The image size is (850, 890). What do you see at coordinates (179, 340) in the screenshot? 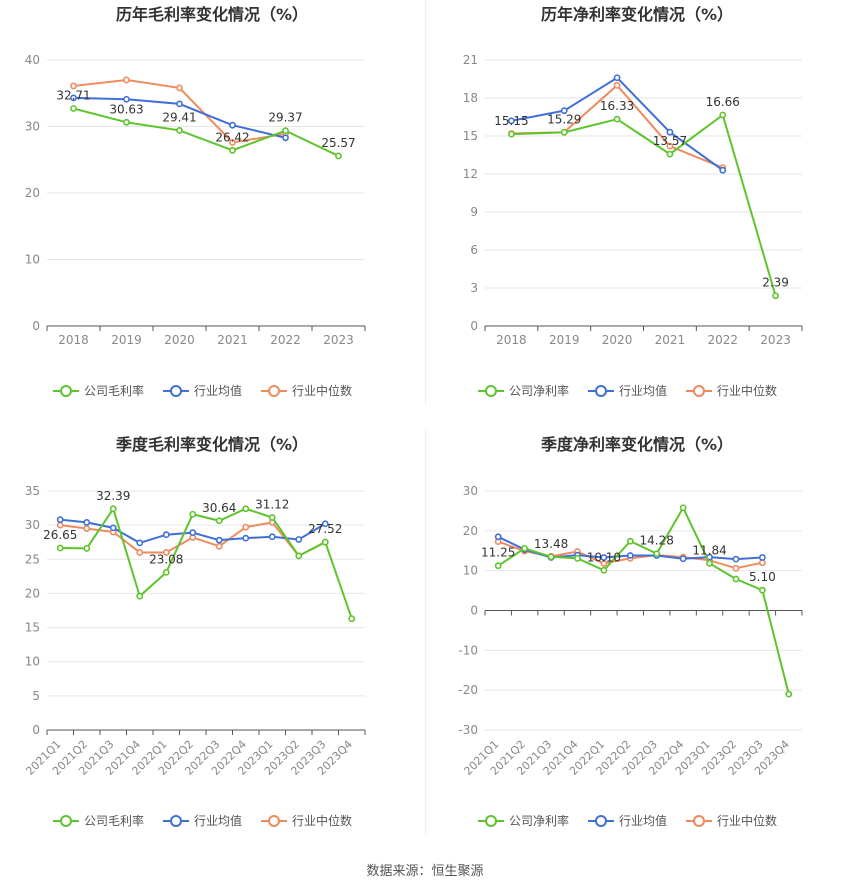
I see `x-tick-label: 2020` at bounding box center [179, 340].